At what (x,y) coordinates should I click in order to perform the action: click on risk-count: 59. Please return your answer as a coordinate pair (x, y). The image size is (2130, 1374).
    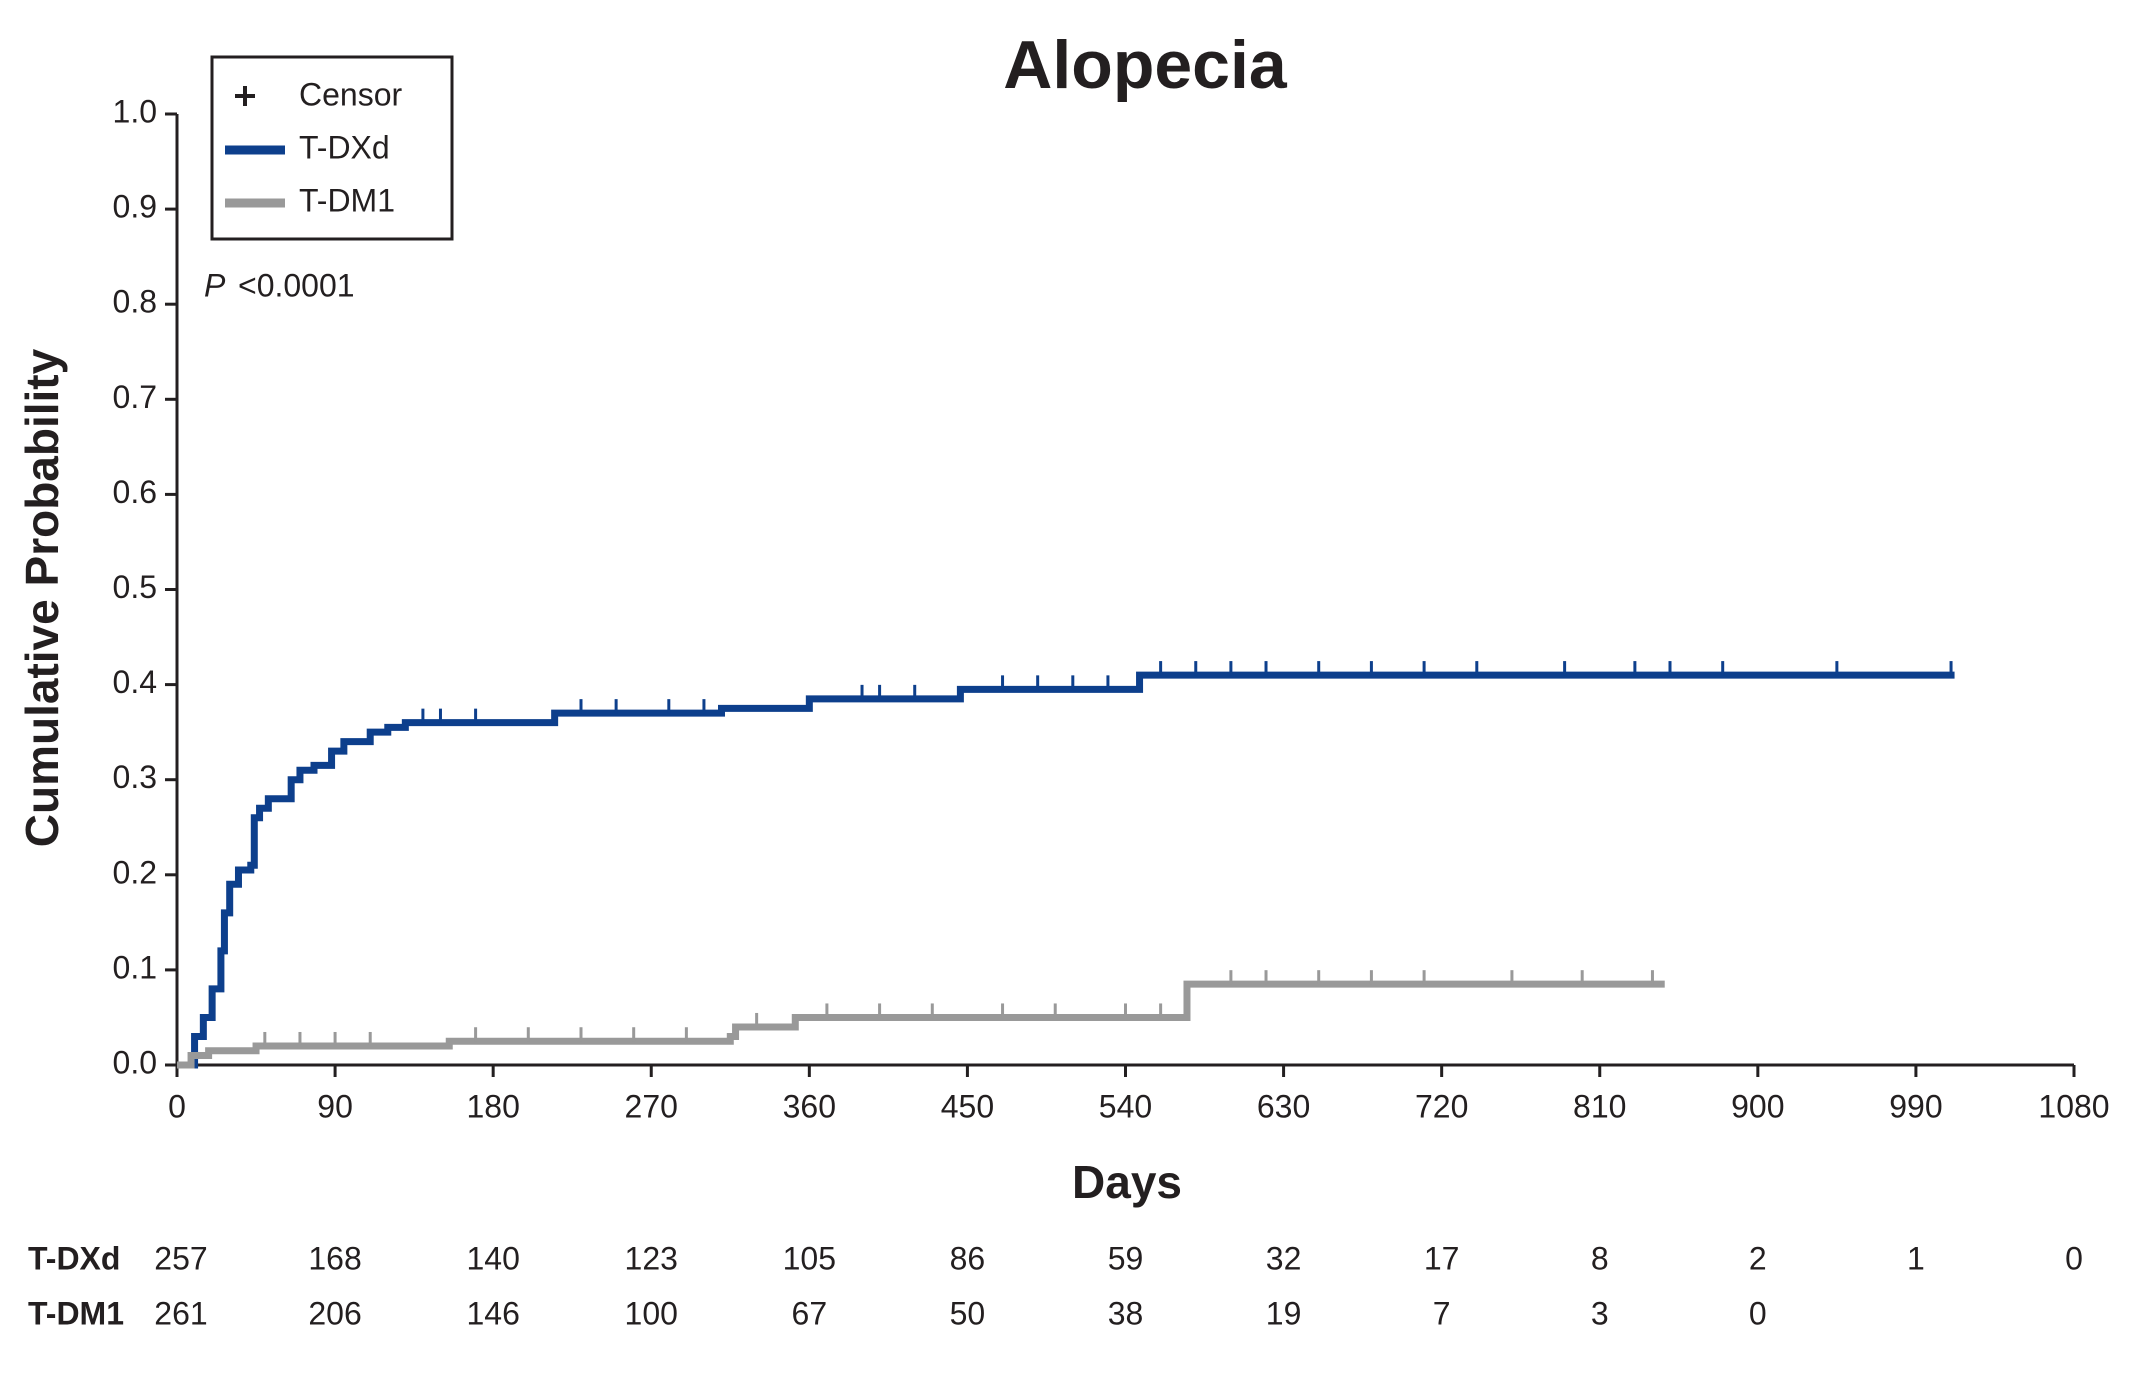
    Looking at the image, I should click on (1126, 1258).